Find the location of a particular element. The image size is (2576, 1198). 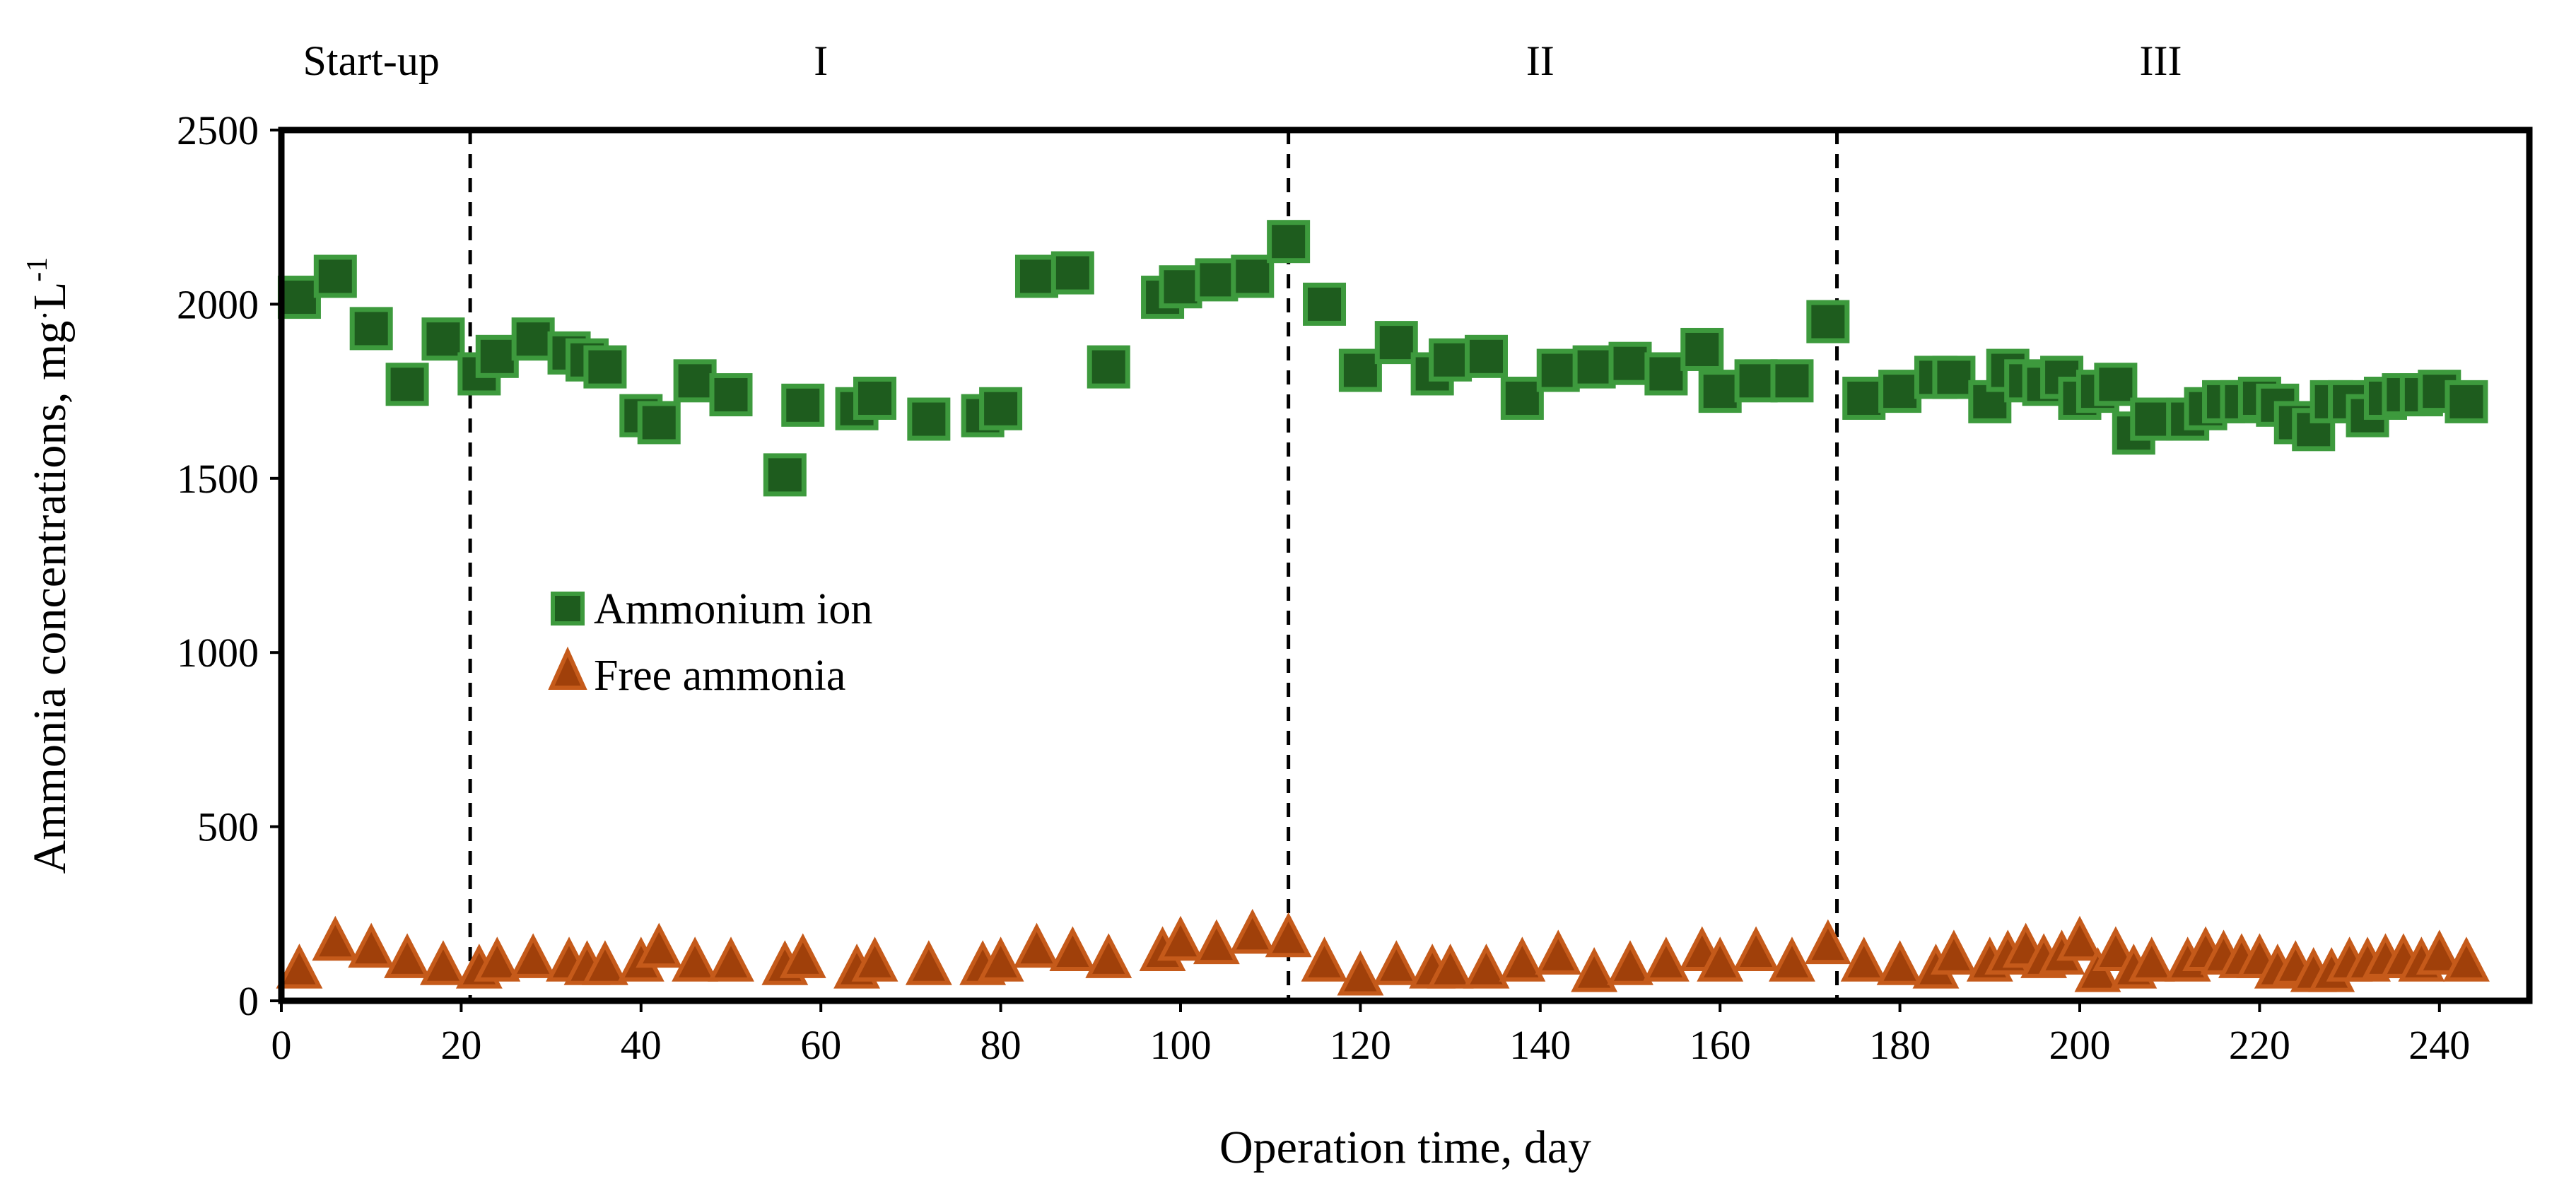

x-tick-label: 0 is located at coordinates (281, 1045).